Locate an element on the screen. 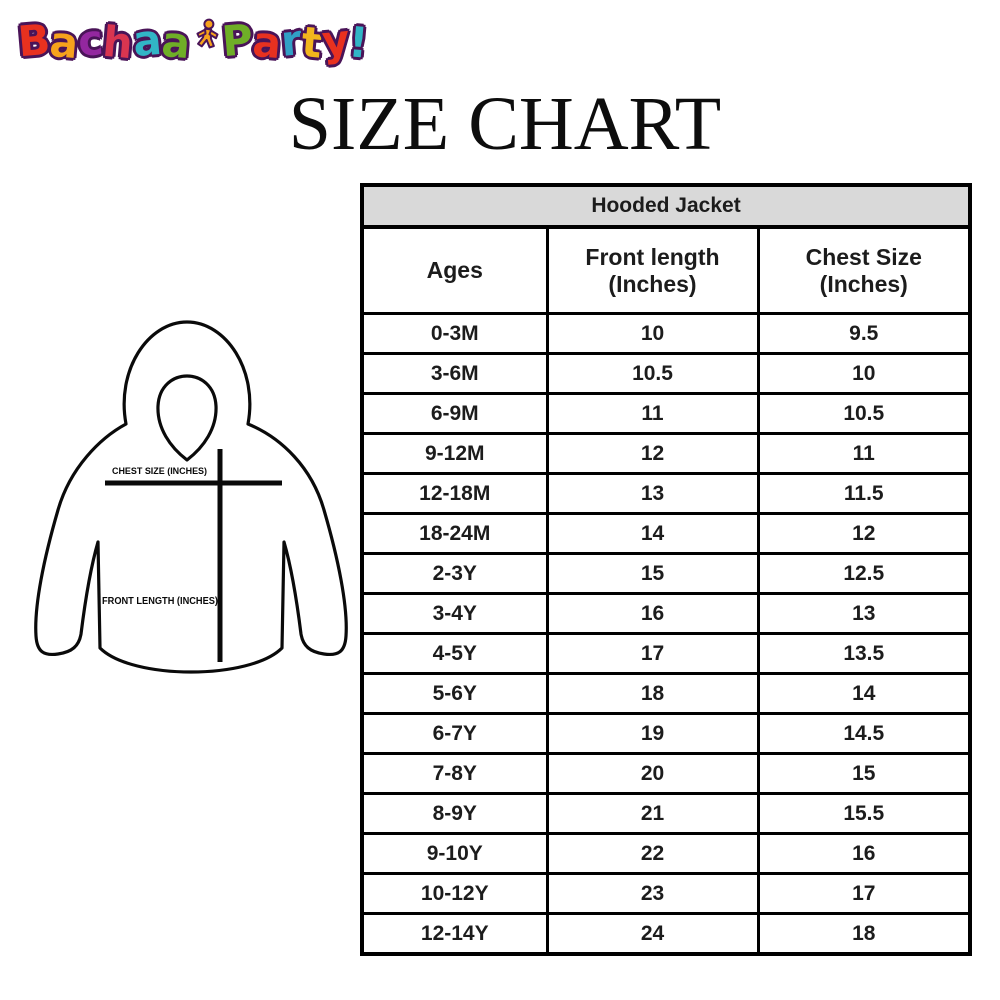 The width and height of the screenshot is (1000, 1000). chest-size-cell: 13.5 is located at coordinates (864, 653).